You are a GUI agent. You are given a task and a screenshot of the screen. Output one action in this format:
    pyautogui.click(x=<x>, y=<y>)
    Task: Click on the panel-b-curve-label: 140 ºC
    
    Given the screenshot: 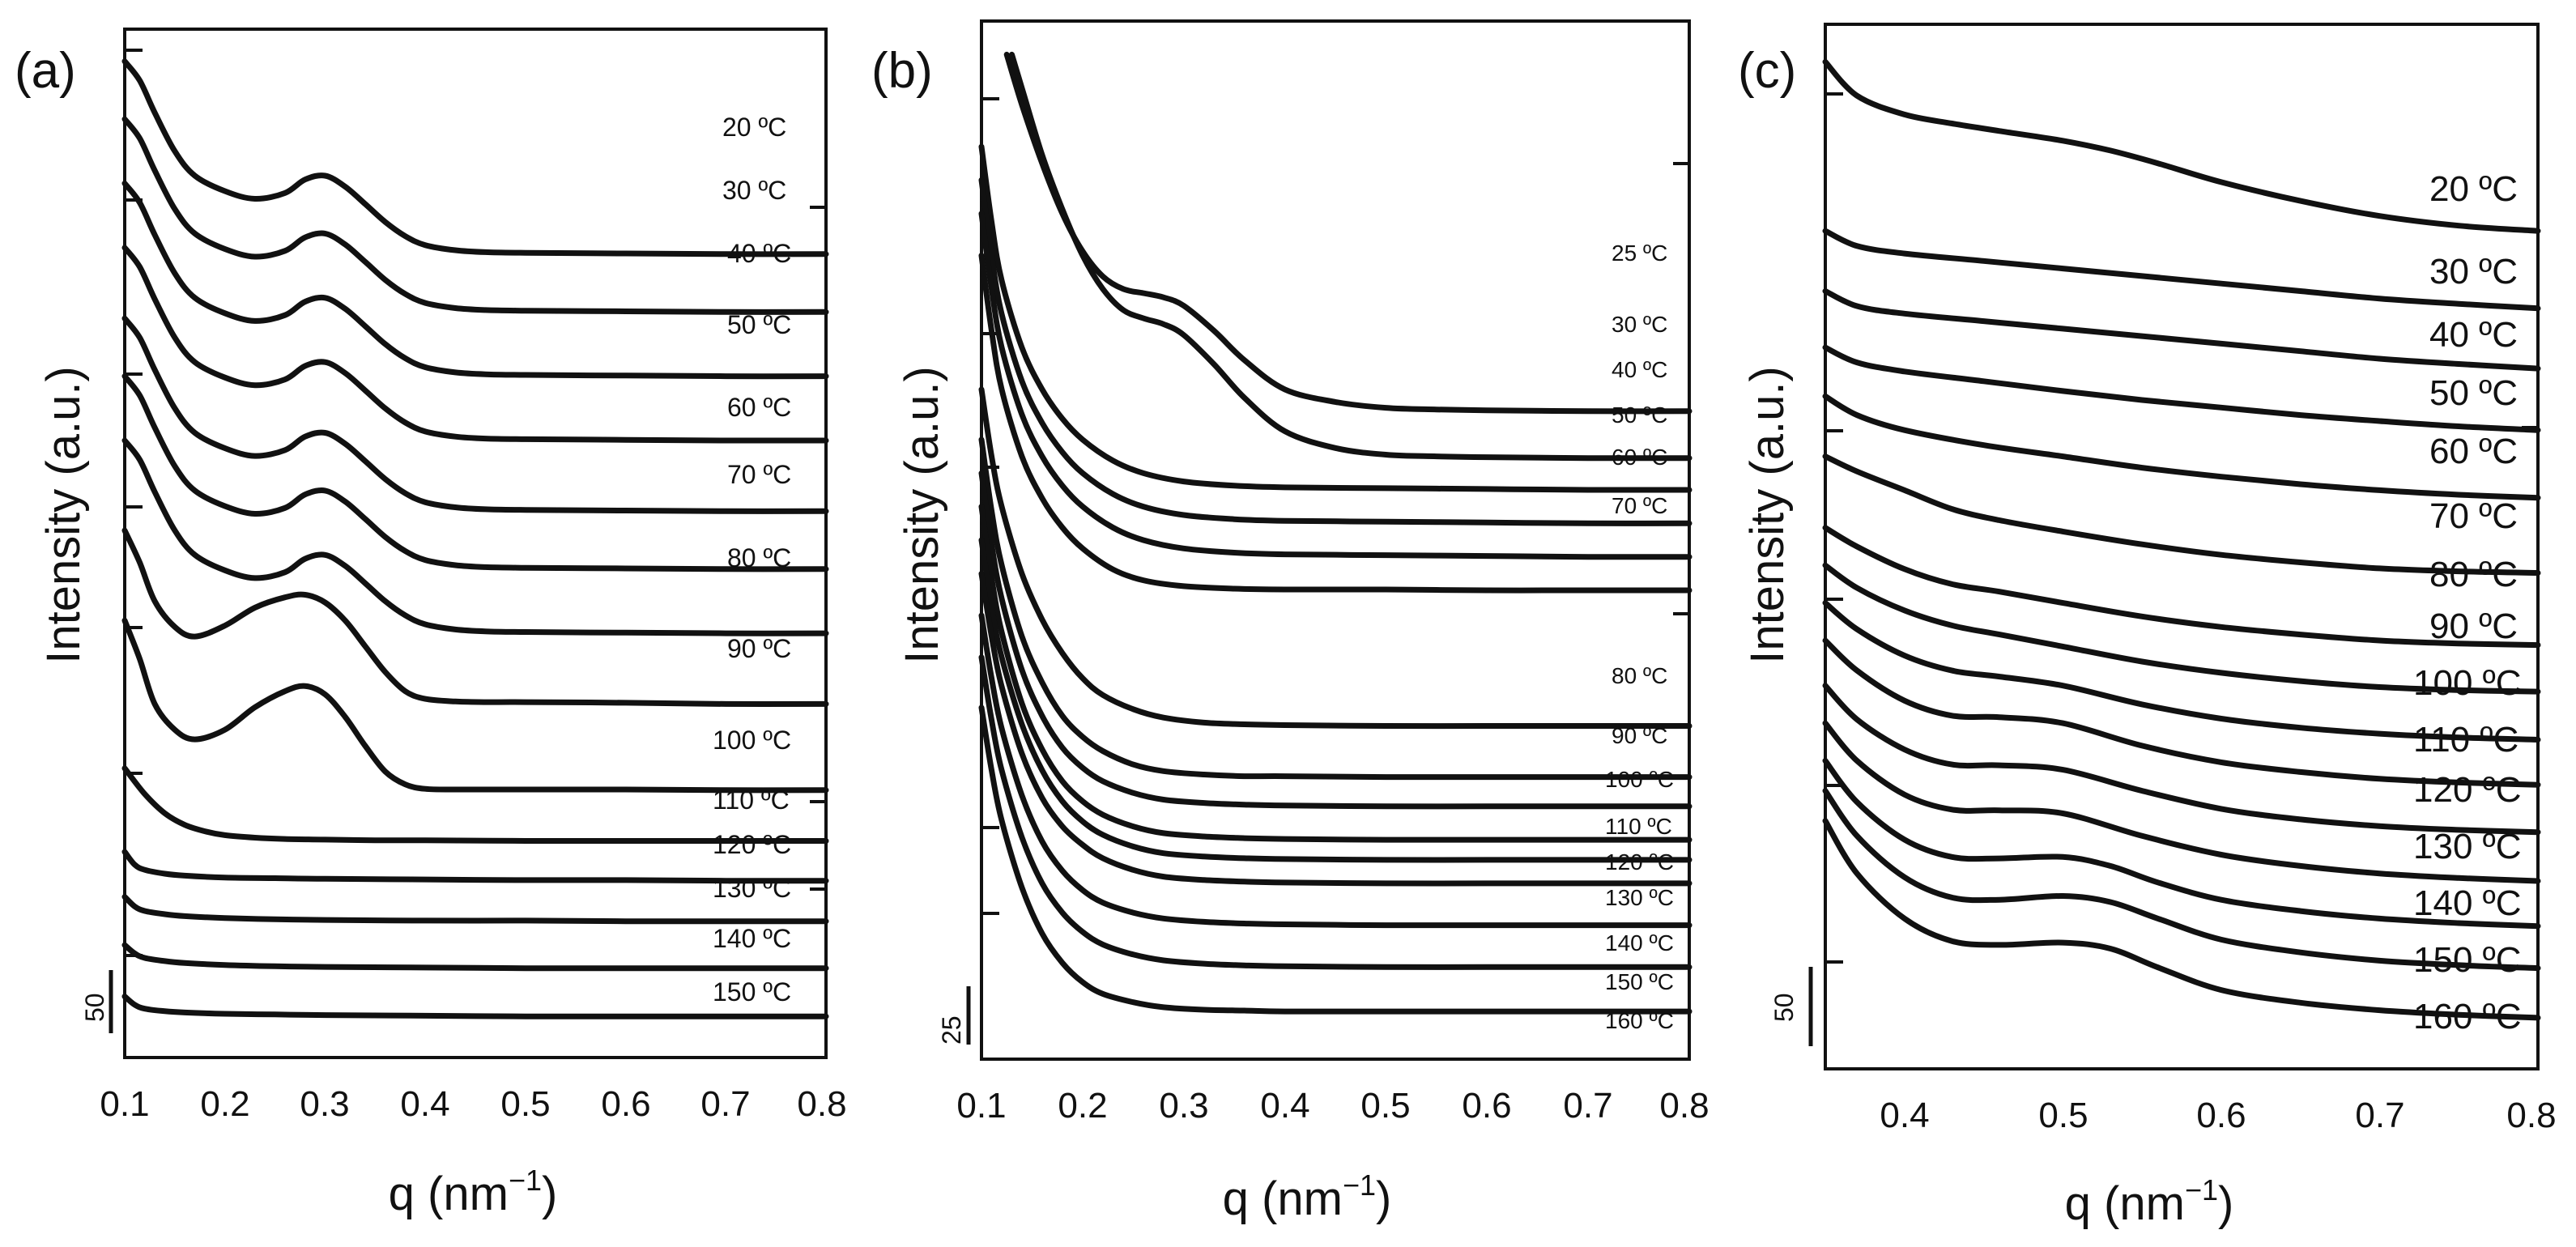 What is the action you would take?
    pyautogui.click(x=1639, y=942)
    